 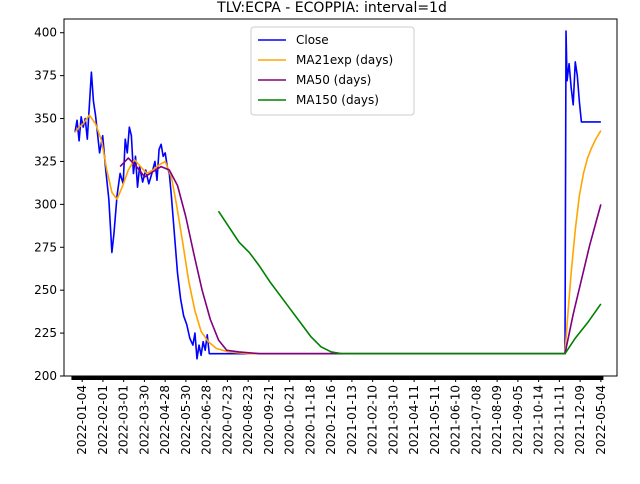 I want to click on y-tick-label: 375, so click(x=45, y=76).